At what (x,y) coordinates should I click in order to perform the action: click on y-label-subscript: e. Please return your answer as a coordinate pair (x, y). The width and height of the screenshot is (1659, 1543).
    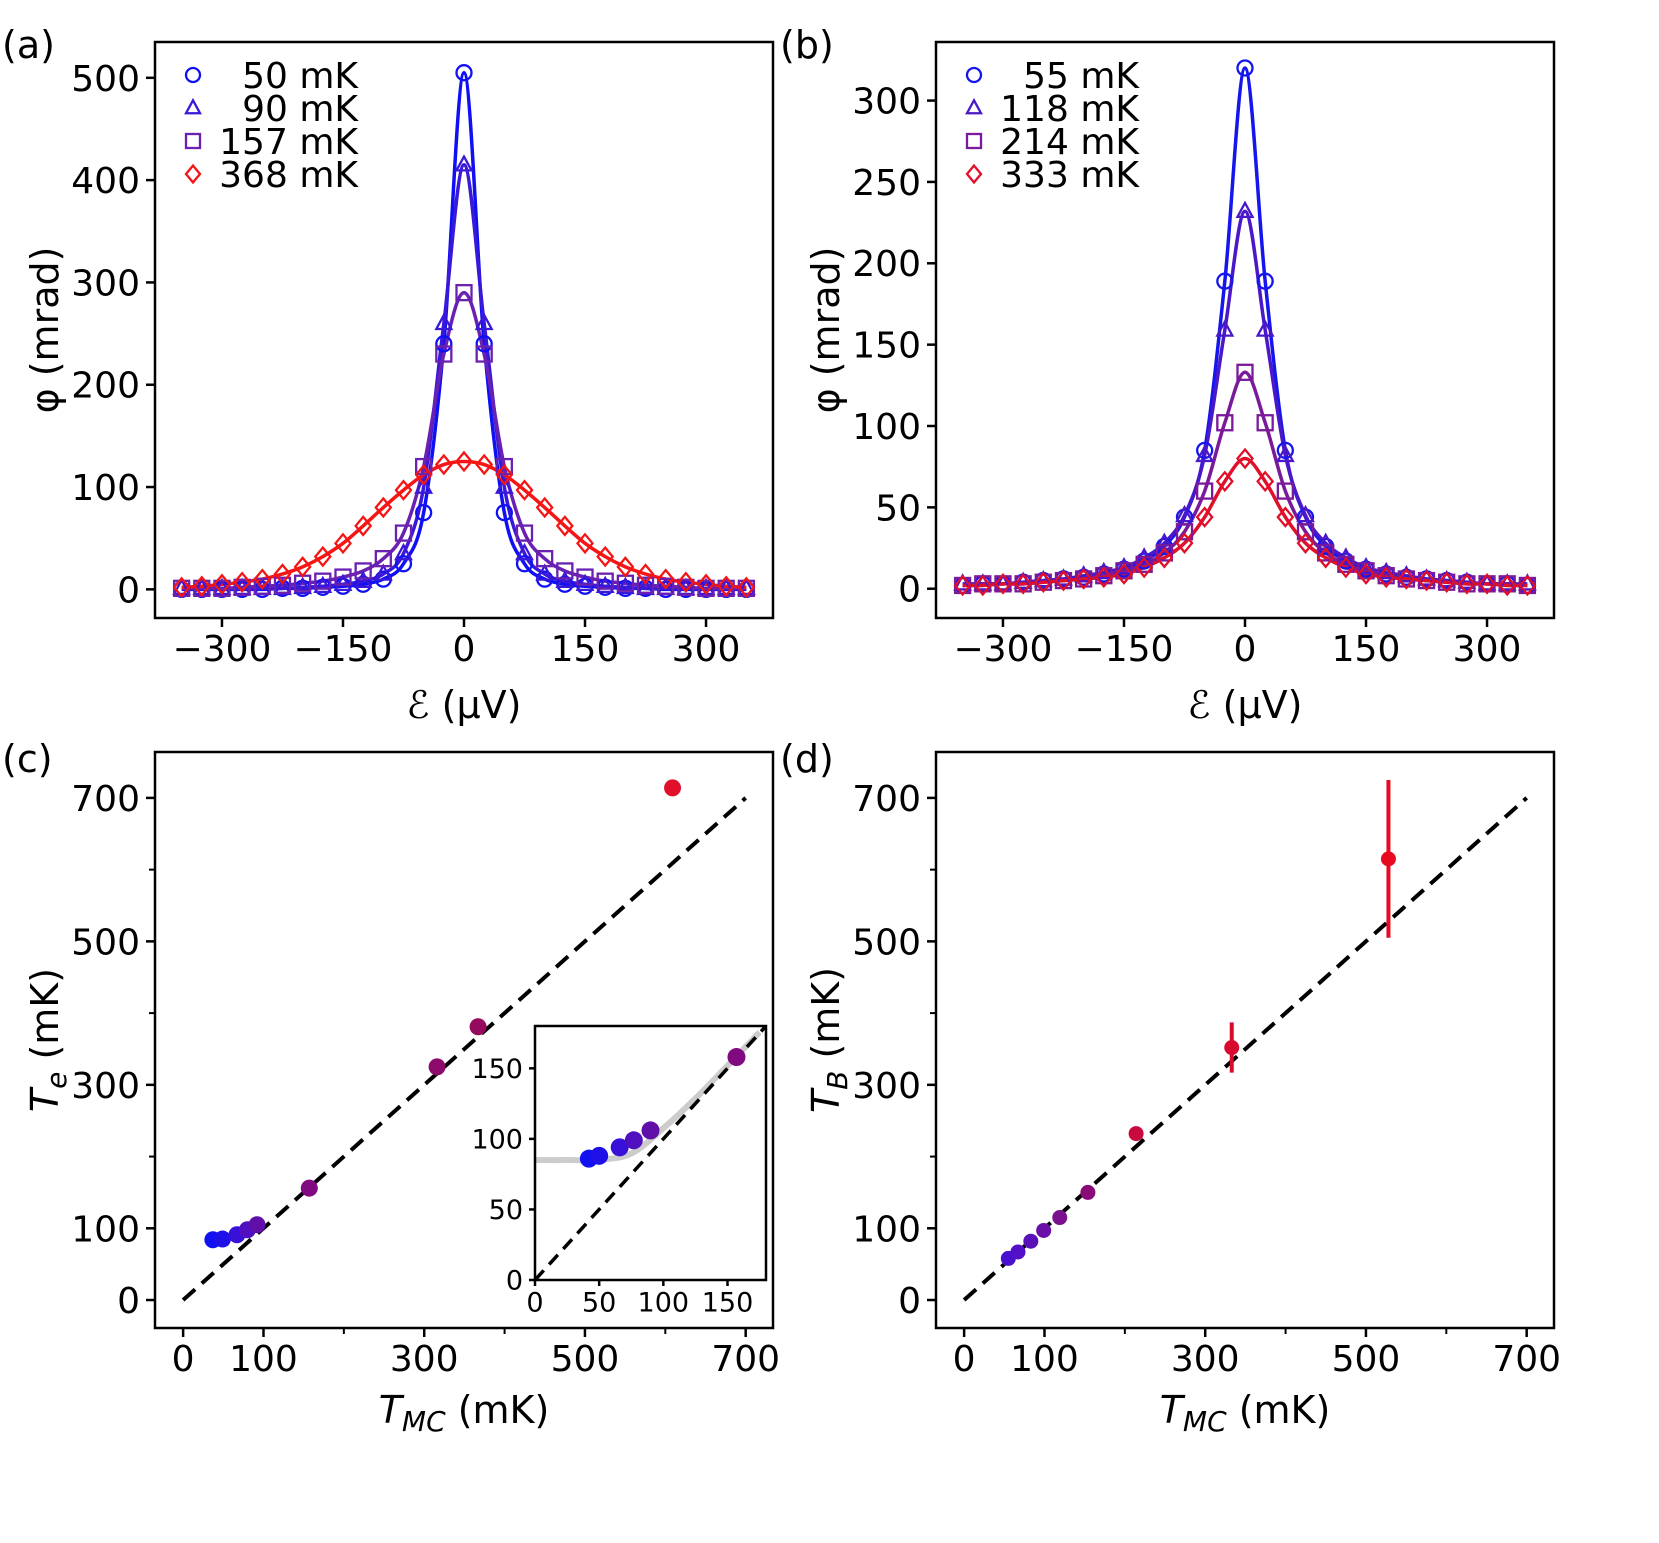
    Looking at the image, I should click on (56, 1080).